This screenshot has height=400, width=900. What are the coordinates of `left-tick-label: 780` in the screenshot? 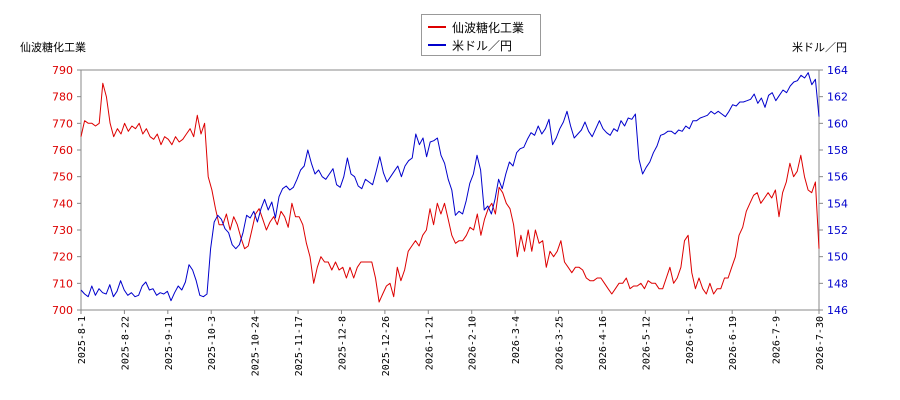 It's located at (62, 97).